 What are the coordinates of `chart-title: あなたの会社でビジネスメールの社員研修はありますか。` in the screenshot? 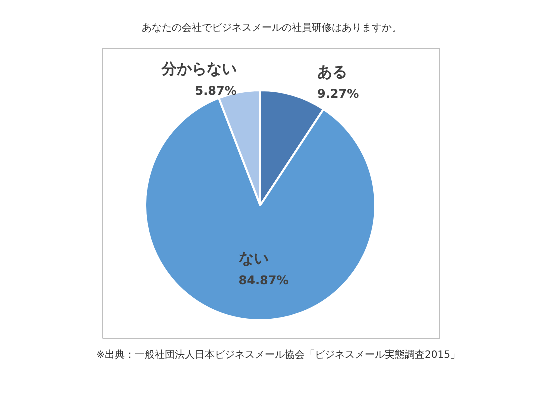 It's located at (272, 28).